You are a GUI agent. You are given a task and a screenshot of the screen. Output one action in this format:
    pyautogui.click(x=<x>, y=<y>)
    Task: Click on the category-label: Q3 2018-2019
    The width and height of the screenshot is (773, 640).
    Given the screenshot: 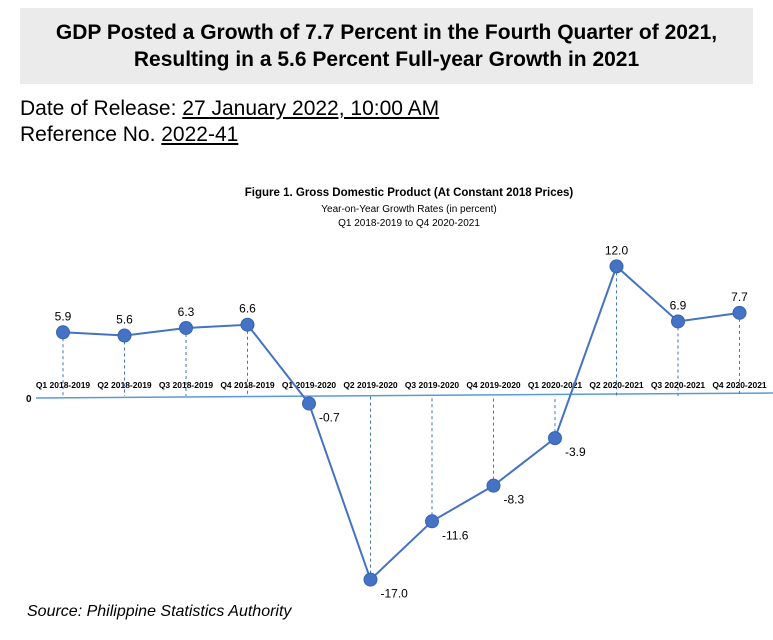 What is the action you would take?
    pyautogui.click(x=186, y=385)
    